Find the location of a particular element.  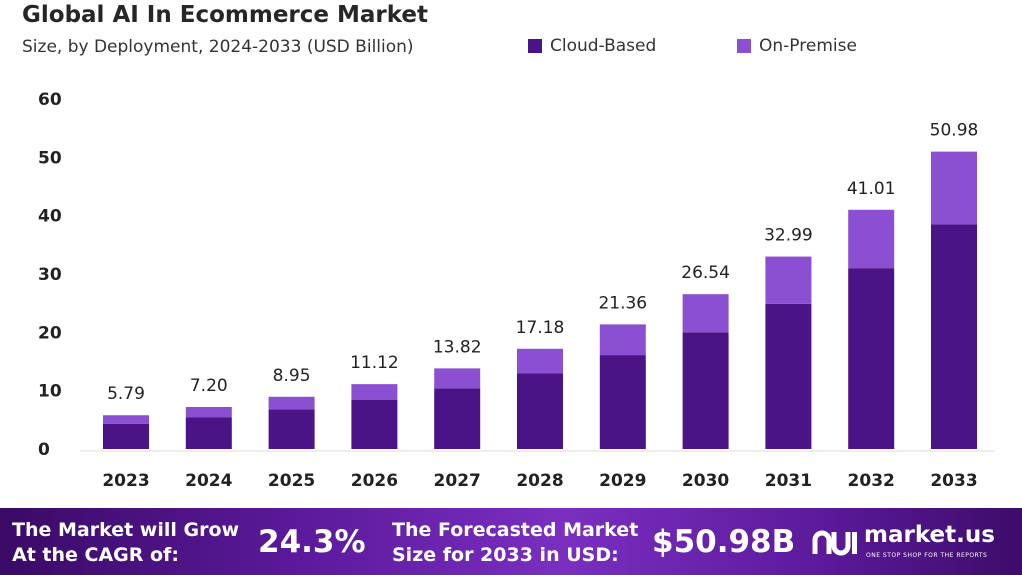

data-label-2027: 13.82 is located at coordinates (457, 347).